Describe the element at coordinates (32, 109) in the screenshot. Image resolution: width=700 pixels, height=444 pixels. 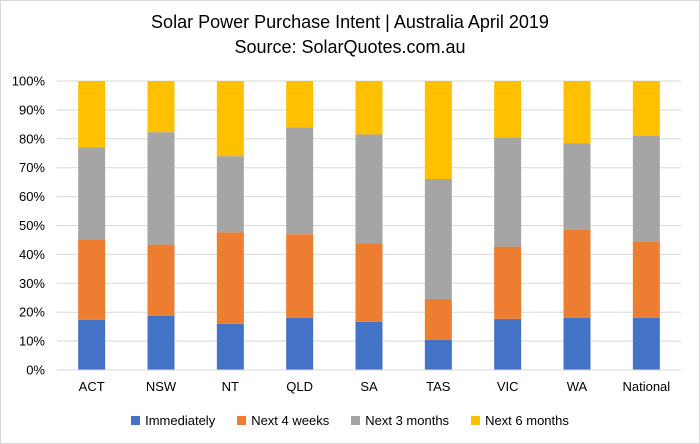
I see `y-tick-label: 90%` at that location.